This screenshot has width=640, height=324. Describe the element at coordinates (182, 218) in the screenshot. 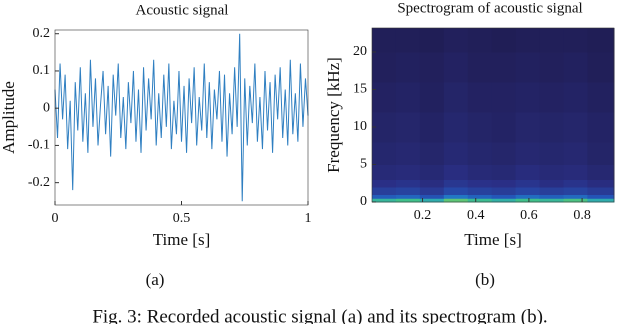

I see `x-tick-label: 0.5` at that location.